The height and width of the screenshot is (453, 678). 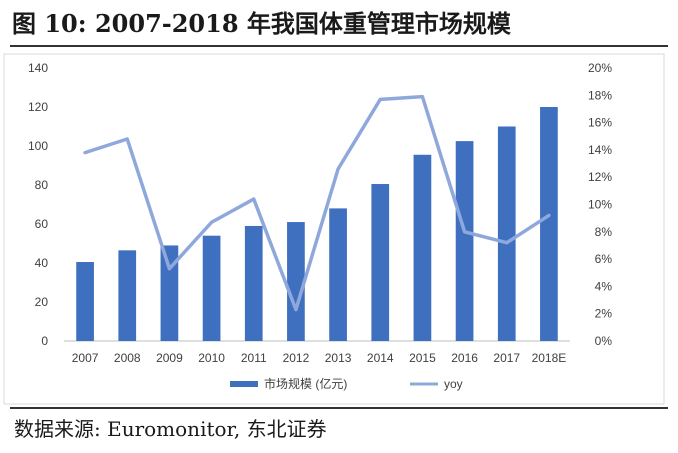 I want to click on x-tick-label: 2014, so click(x=380, y=358).